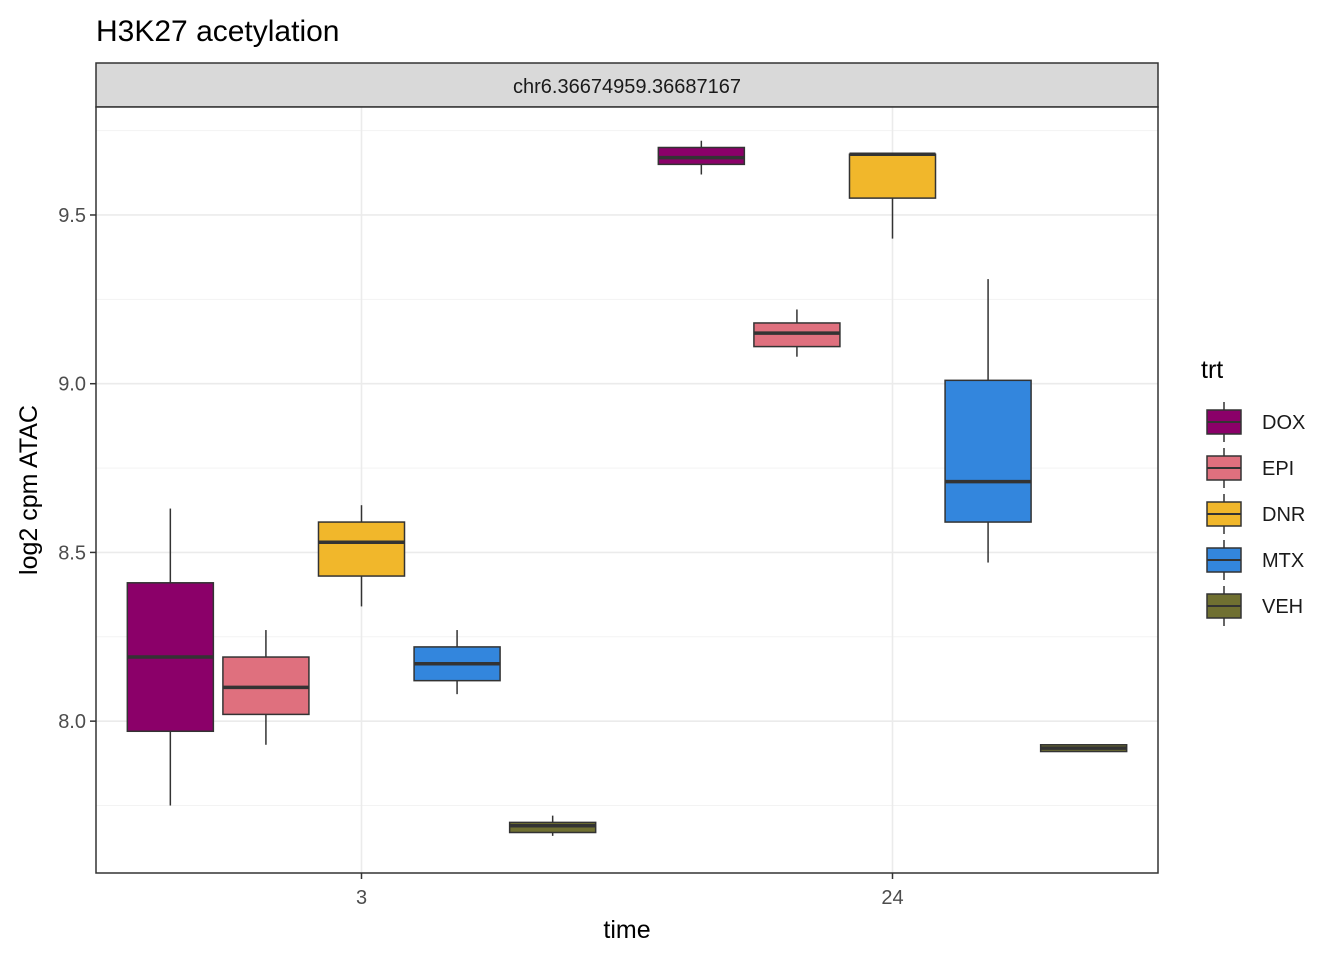  I want to click on facet-strip, so click(627, 85).